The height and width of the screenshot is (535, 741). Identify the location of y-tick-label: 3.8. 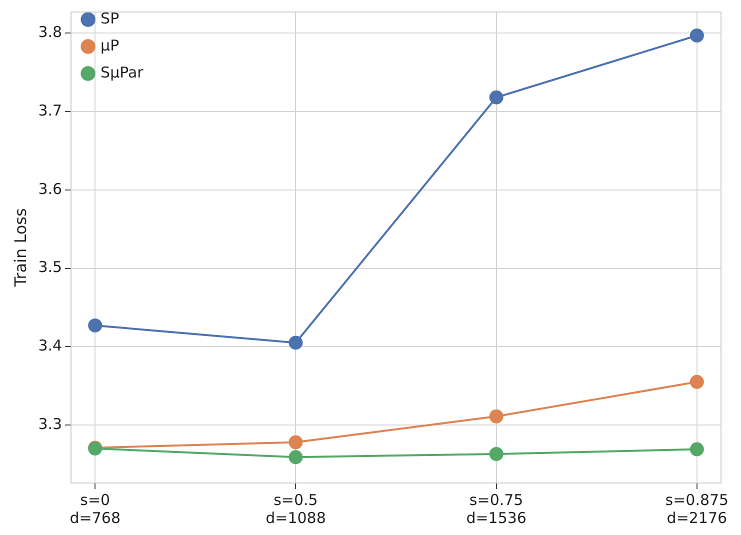
(50, 32).